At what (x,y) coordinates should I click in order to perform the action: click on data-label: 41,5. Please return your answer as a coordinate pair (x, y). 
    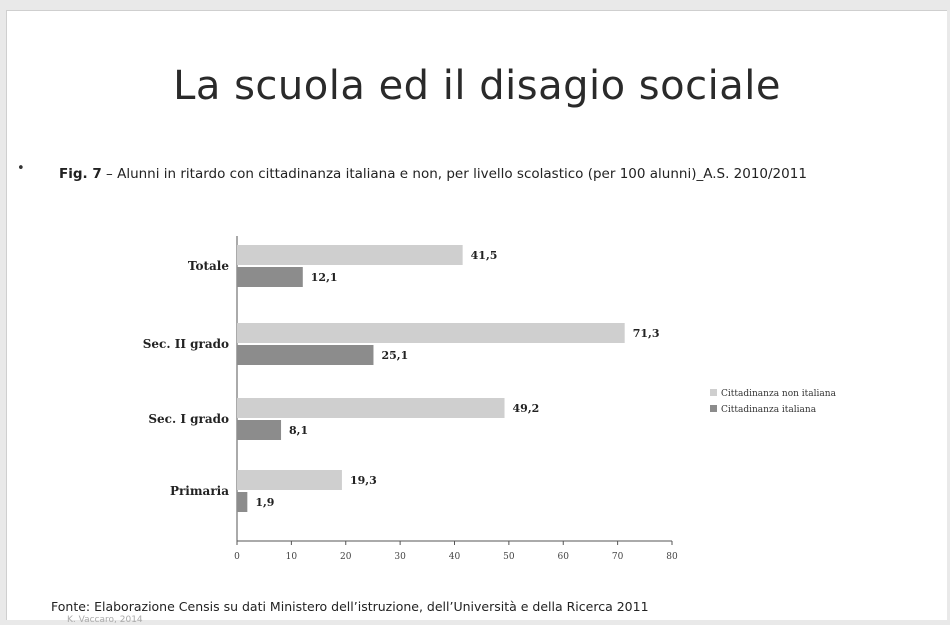
    Looking at the image, I should click on (484, 255).